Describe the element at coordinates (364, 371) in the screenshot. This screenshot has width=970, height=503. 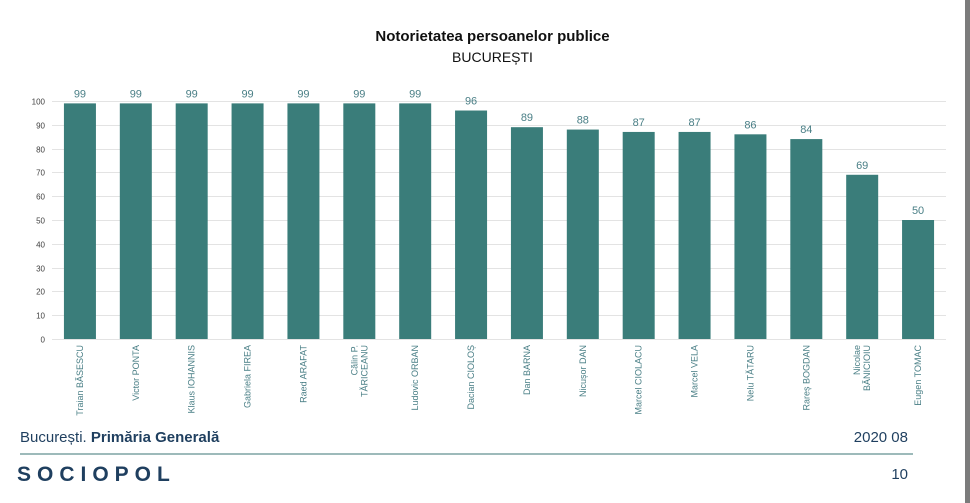
I see `x-tick-label-line: TĂRICEANU` at that location.